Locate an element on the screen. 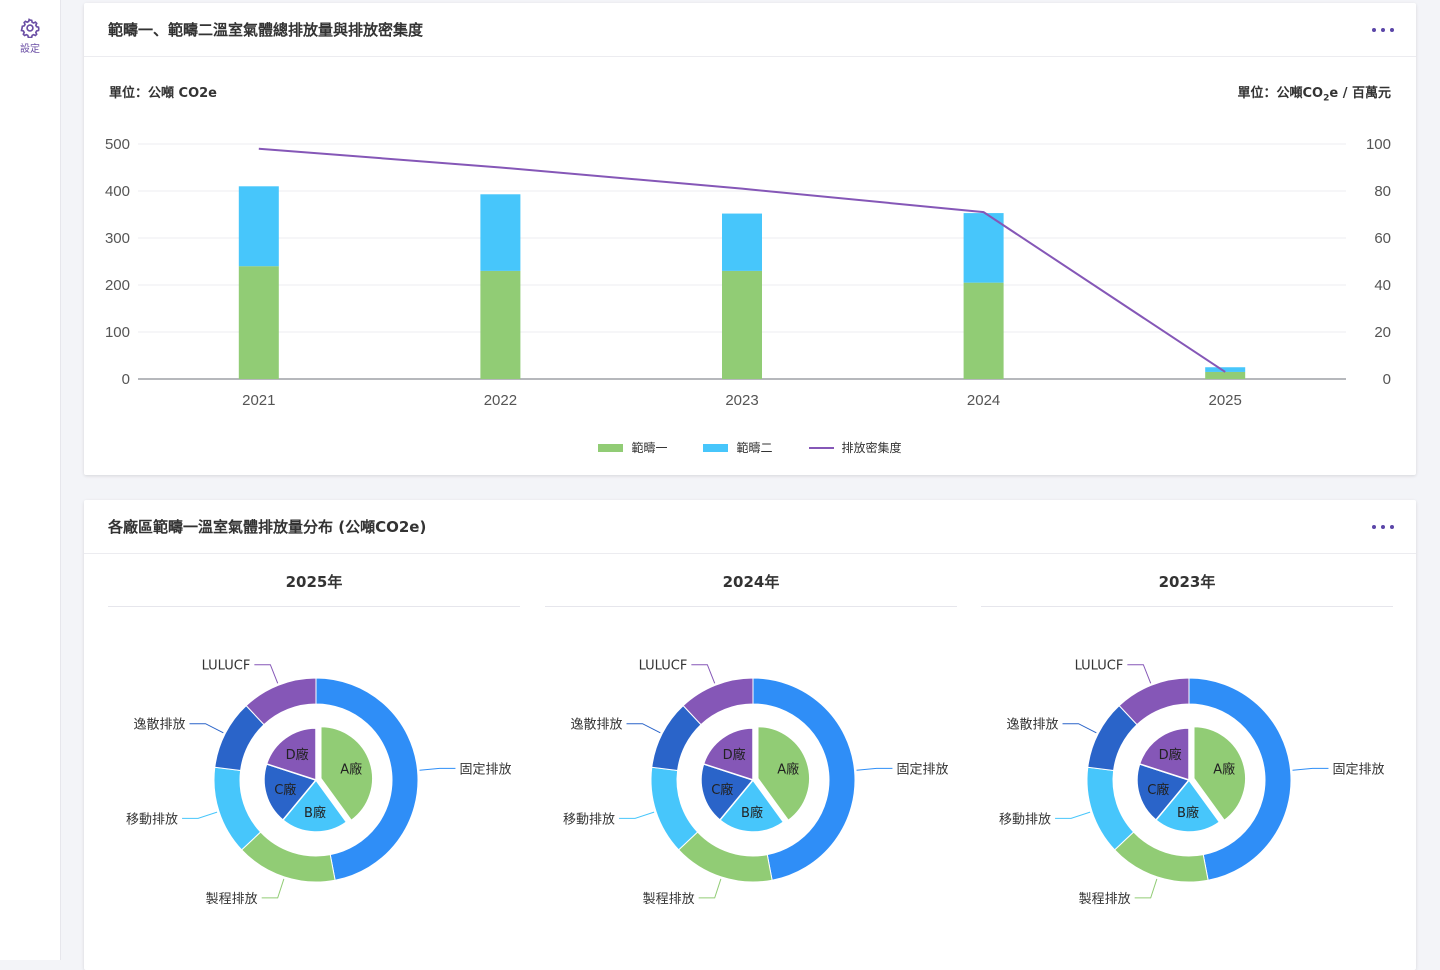 This screenshot has width=1440, height=970. y-tick-left: 100 is located at coordinates (117, 332).